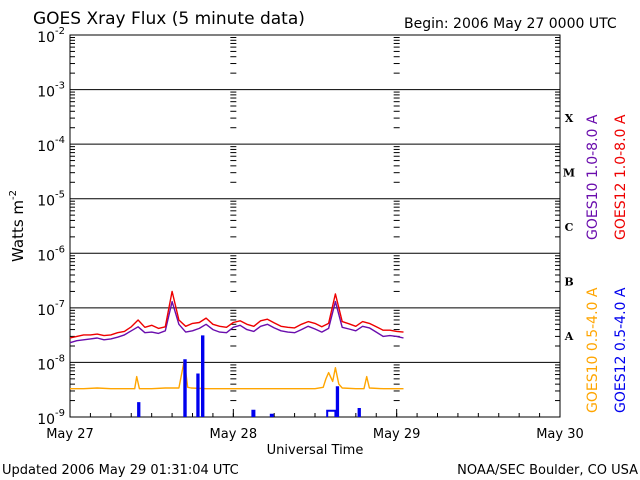  I want to click on x-tick-label-3: May 30, so click(560, 434).